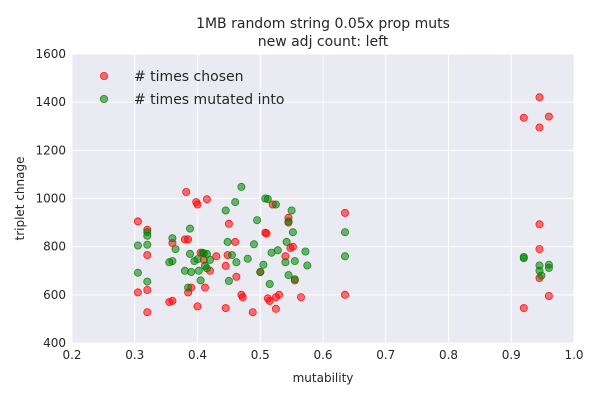 This screenshot has height=400, width=600. Describe the element at coordinates (197, 355) in the screenshot. I see `x-tick-label: 0.4` at that location.